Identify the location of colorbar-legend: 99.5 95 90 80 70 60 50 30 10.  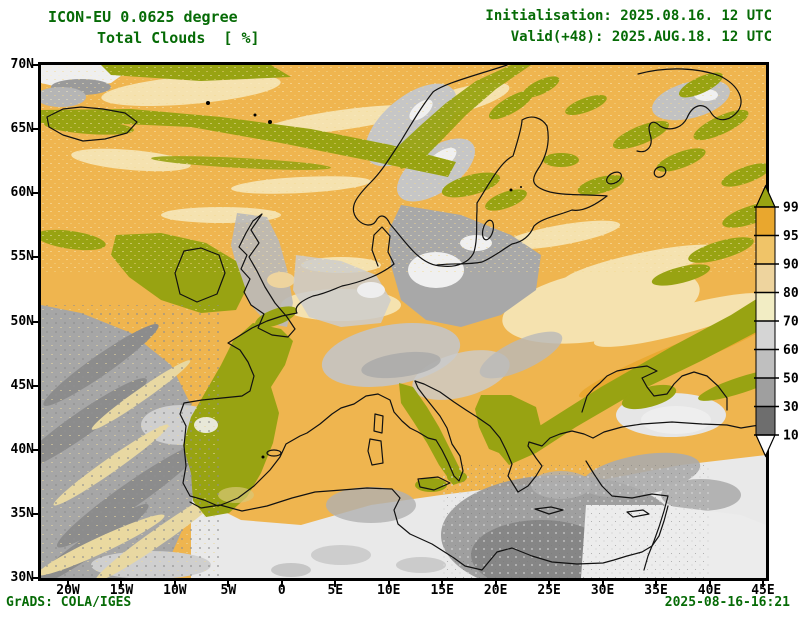
(777, 321).